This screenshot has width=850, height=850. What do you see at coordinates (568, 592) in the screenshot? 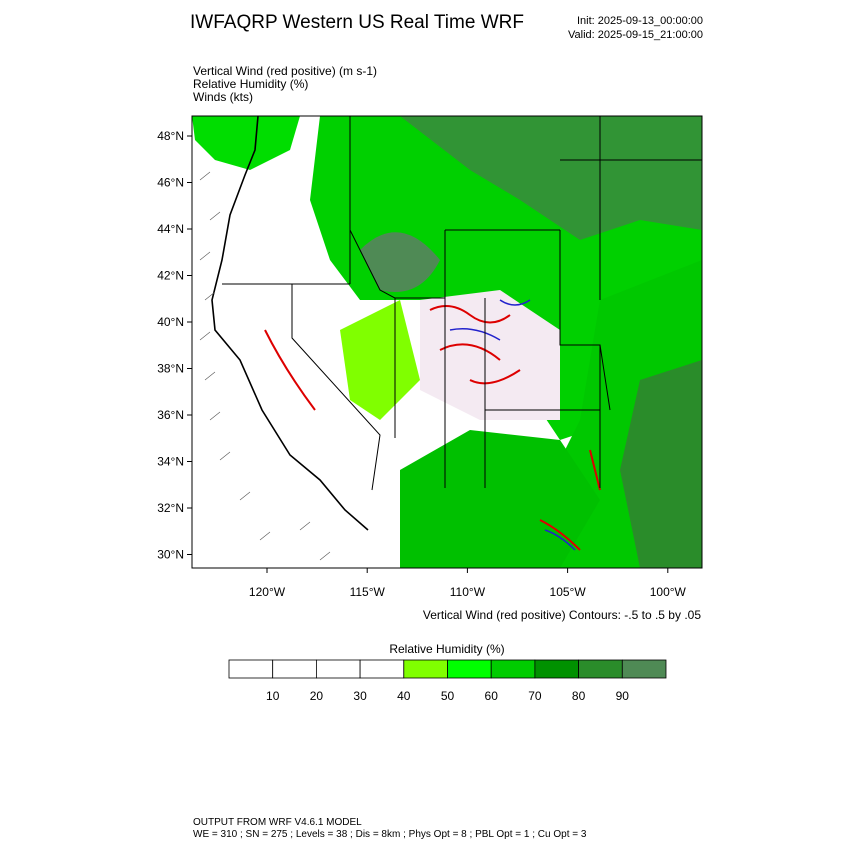
I see `lon-label: 105°W` at bounding box center [568, 592].